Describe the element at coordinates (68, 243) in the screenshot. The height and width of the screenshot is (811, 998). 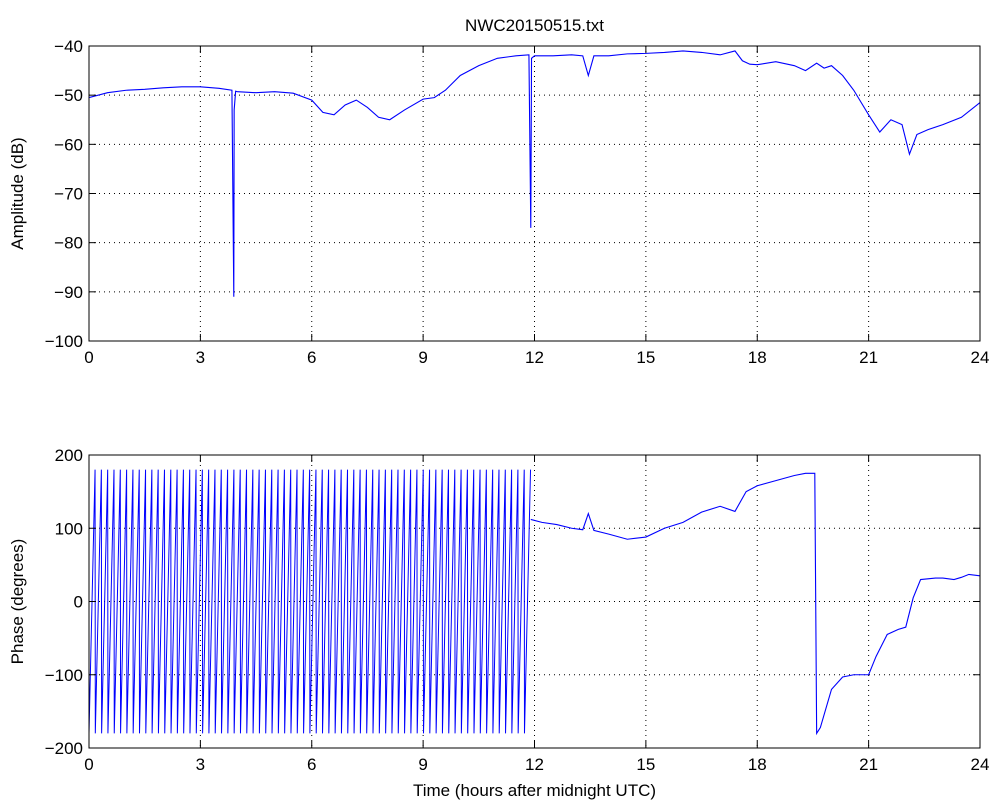
I see `y-tick-label: −80` at that location.